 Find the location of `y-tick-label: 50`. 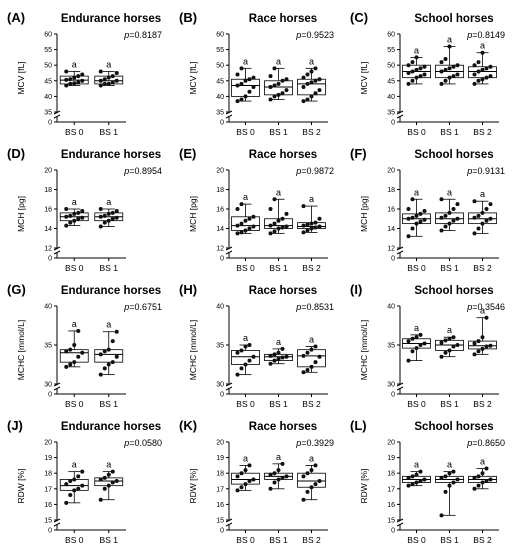

y-tick-label: 50 is located at coordinates (220, 66).